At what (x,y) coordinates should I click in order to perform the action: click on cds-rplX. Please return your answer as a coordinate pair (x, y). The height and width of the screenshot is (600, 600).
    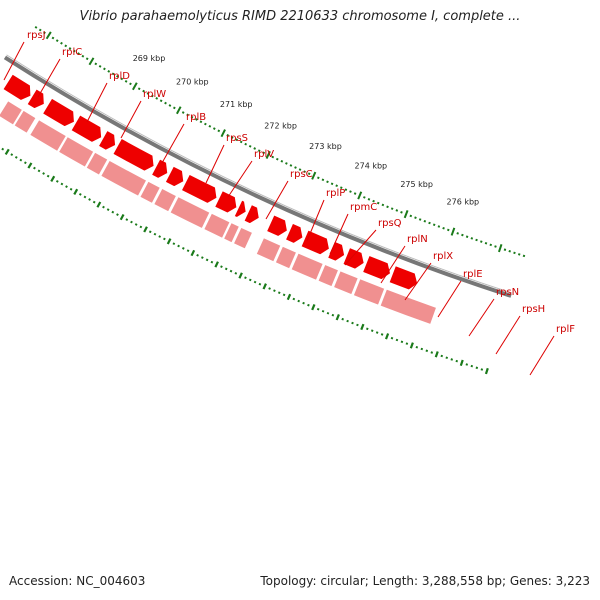
    Looking at the image, I should click on (286, 257).